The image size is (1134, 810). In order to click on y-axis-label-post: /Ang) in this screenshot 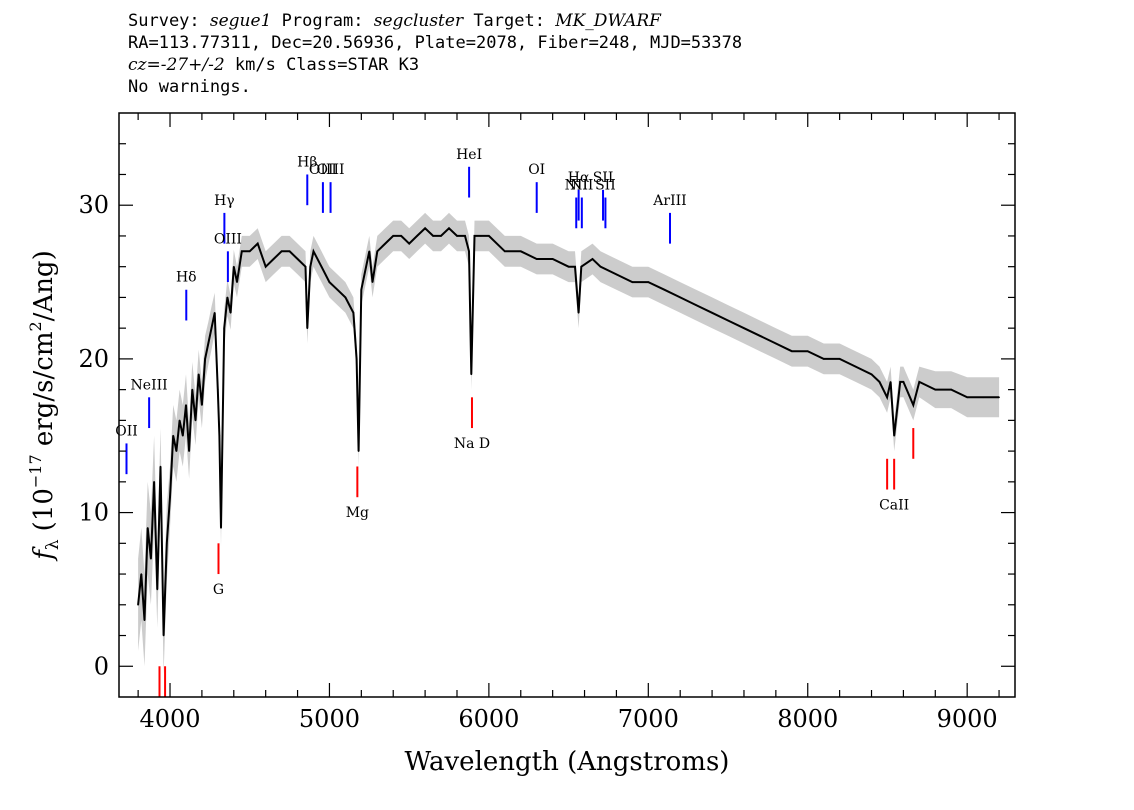, I will do `click(44, 285)`.